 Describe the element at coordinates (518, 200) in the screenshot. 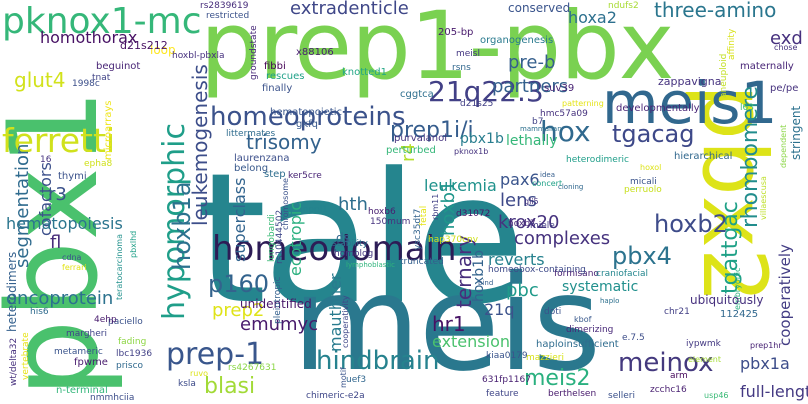

I see `cloud-word: lens` at that location.